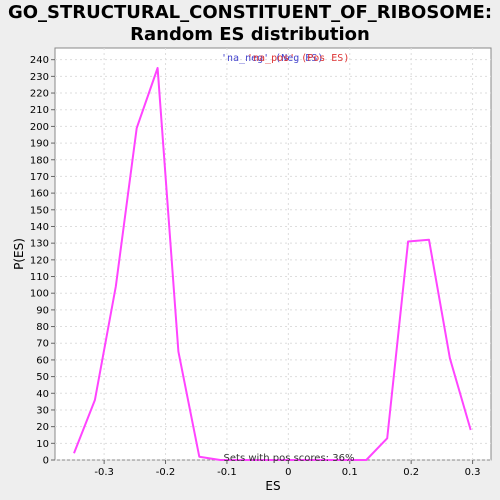 This screenshot has height=500, width=500. What do you see at coordinates (473, 472) in the screenshot?
I see `x-tick-label: 0.3` at bounding box center [473, 472].